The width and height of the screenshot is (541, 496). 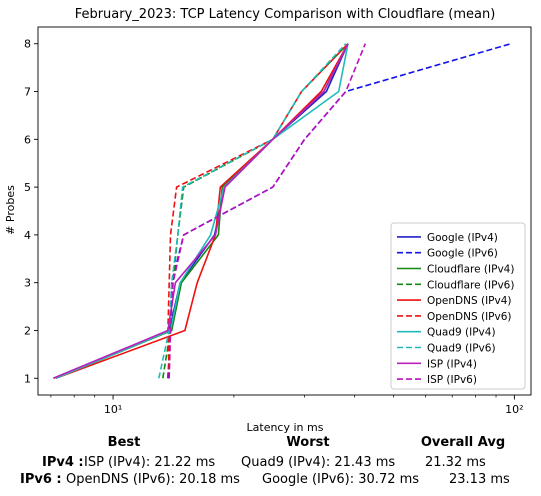 What do you see at coordinates (41, 479) in the screenshot?
I see `summary-row-label: IPv6 :` at bounding box center [41, 479].